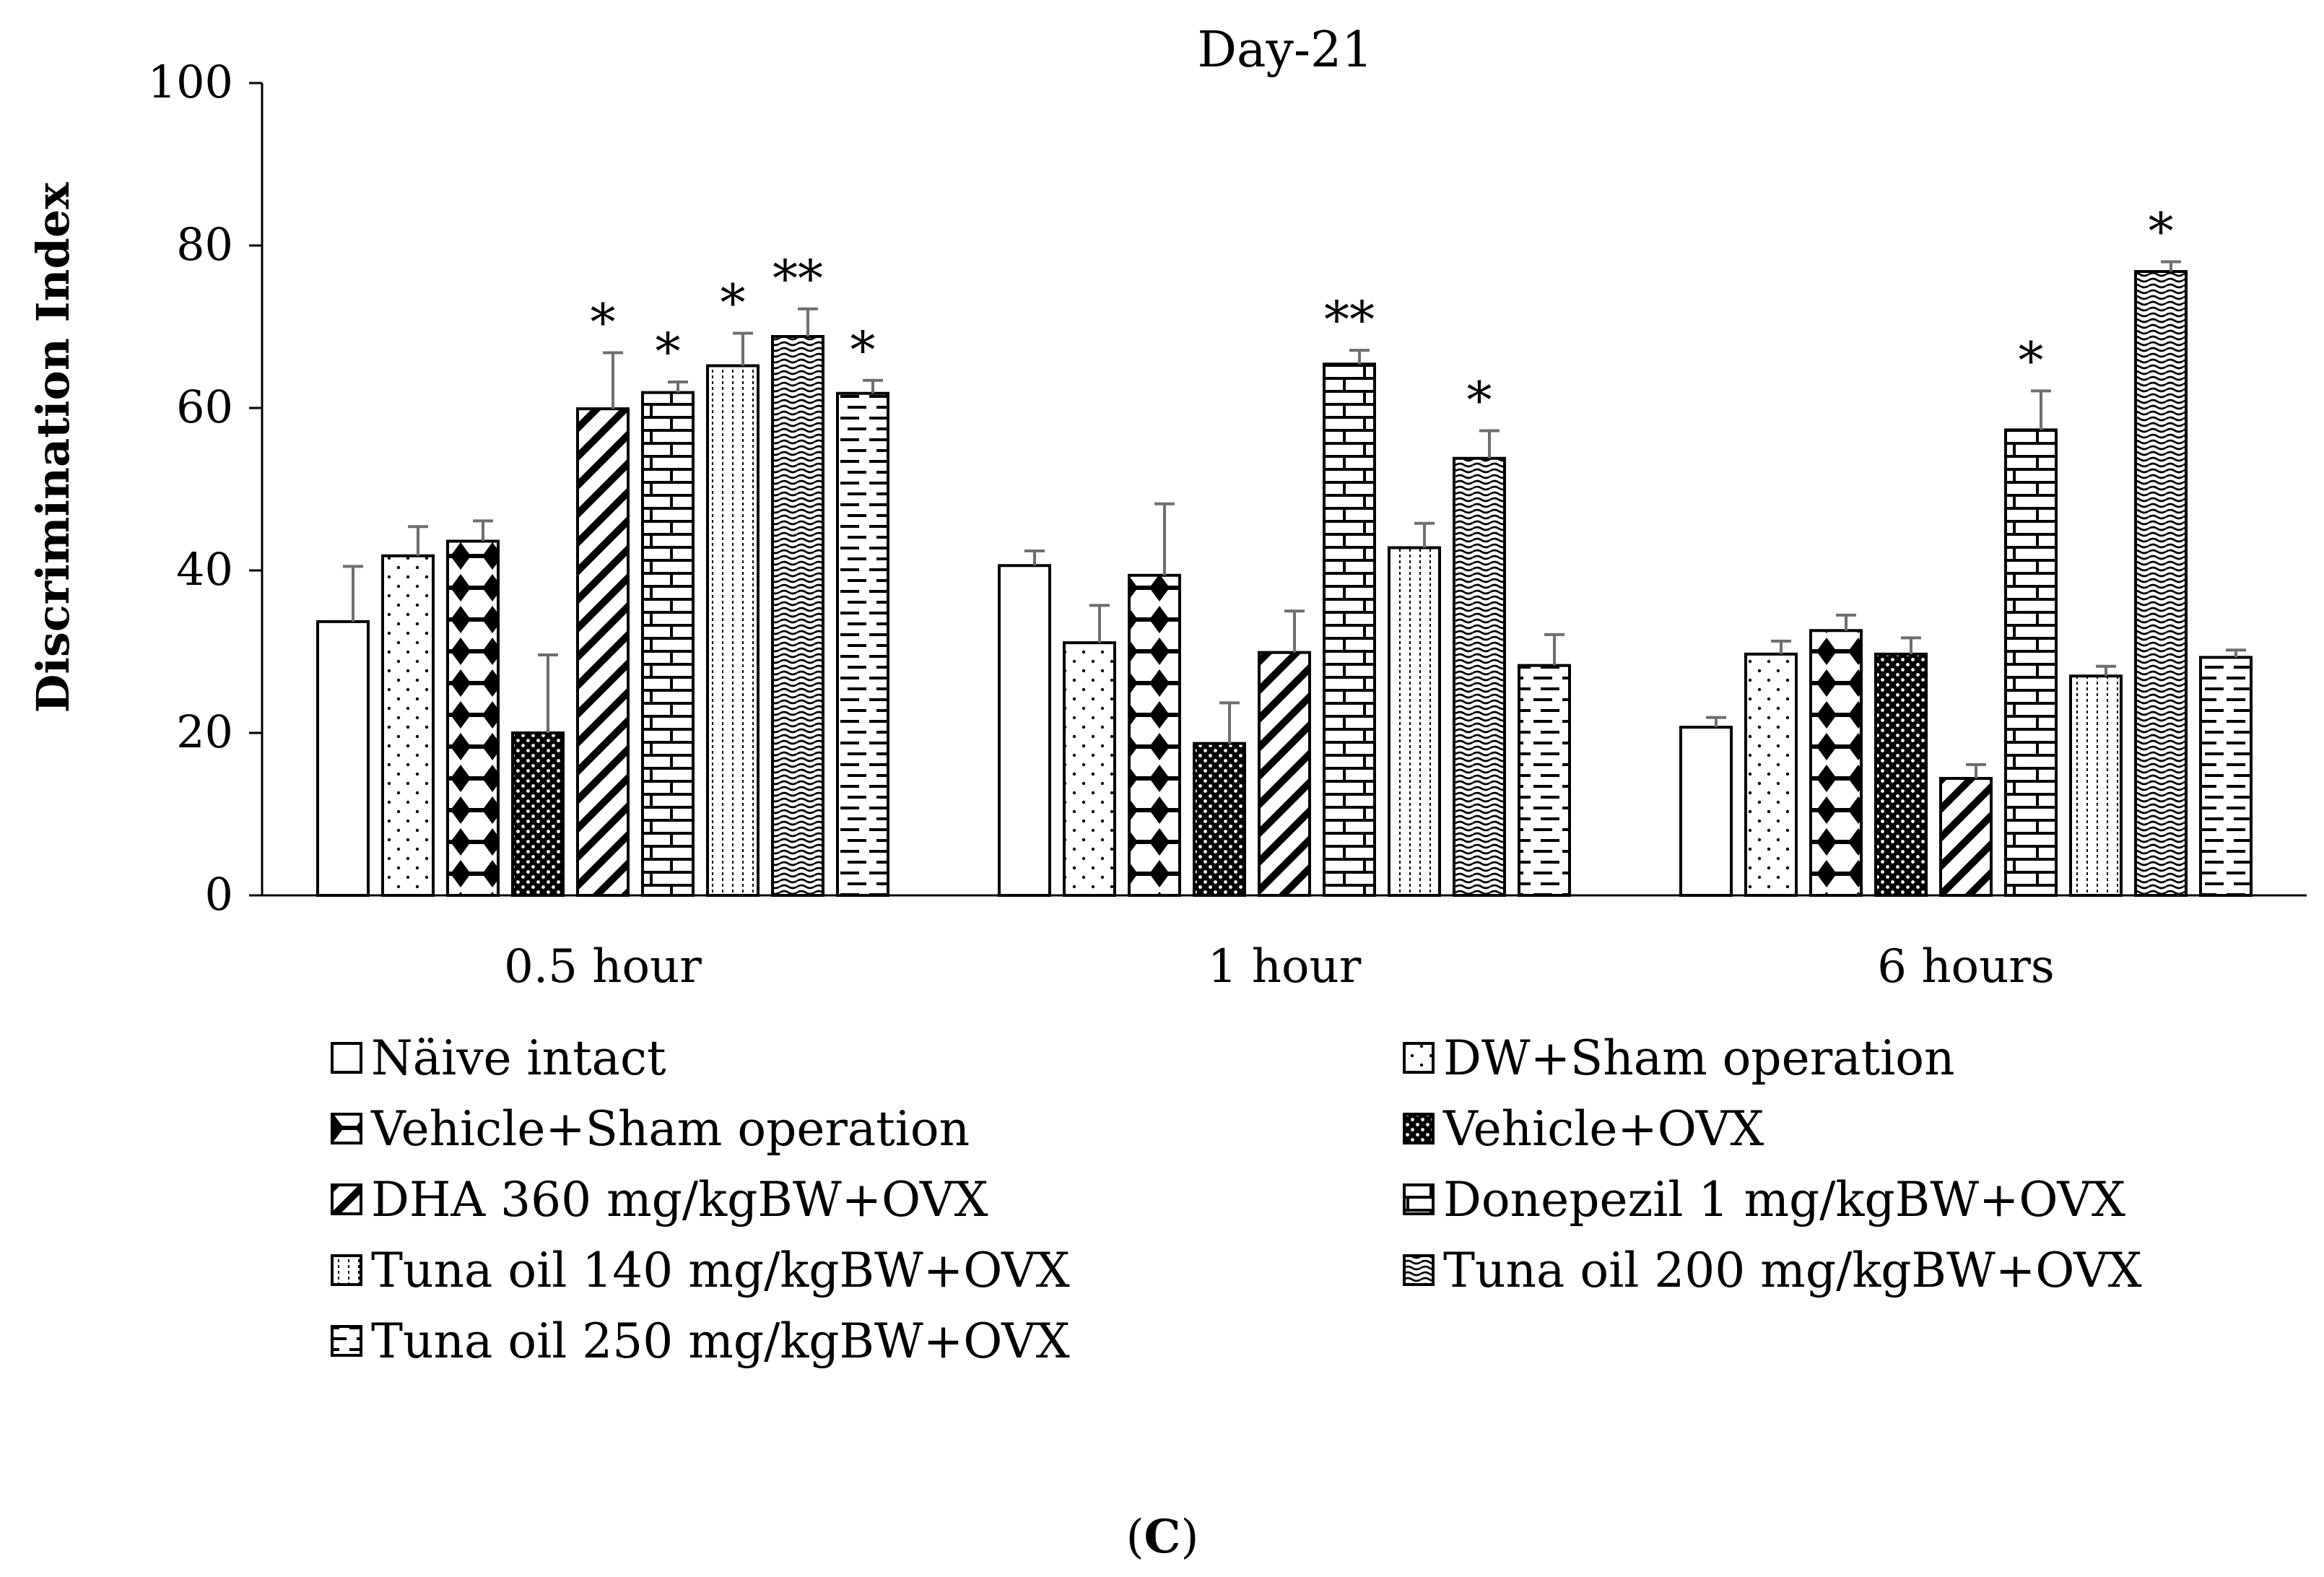  What do you see at coordinates (204, 407) in the screenshot?
I see `y-tick-label: 60` at bounding box center [204, 407].